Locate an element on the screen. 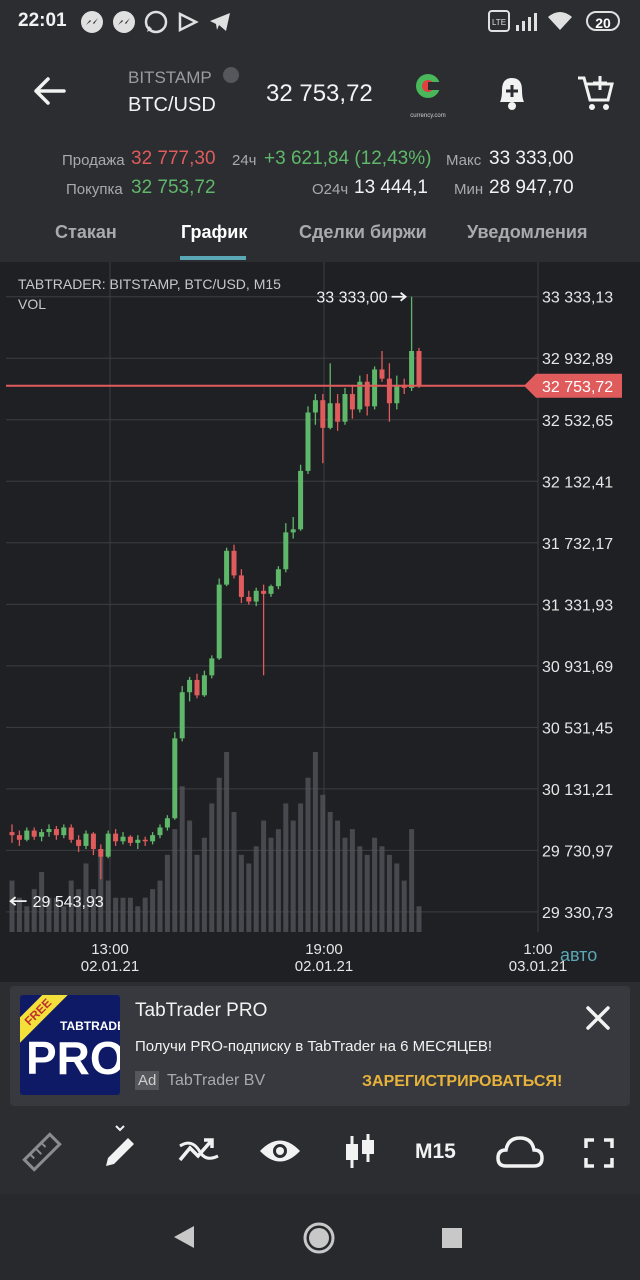  pair-name: BTC/USD is located at coordinates (172, 105).